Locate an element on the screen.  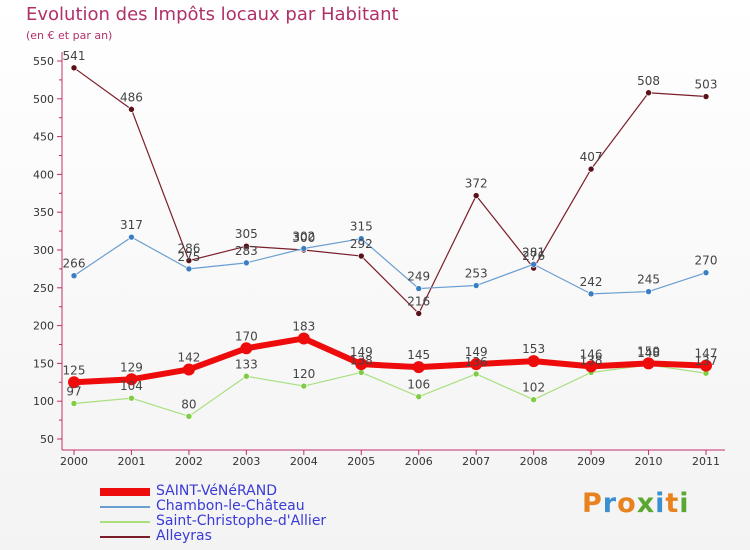
y-tick-label: 500 is located at coordinates (43, 99).